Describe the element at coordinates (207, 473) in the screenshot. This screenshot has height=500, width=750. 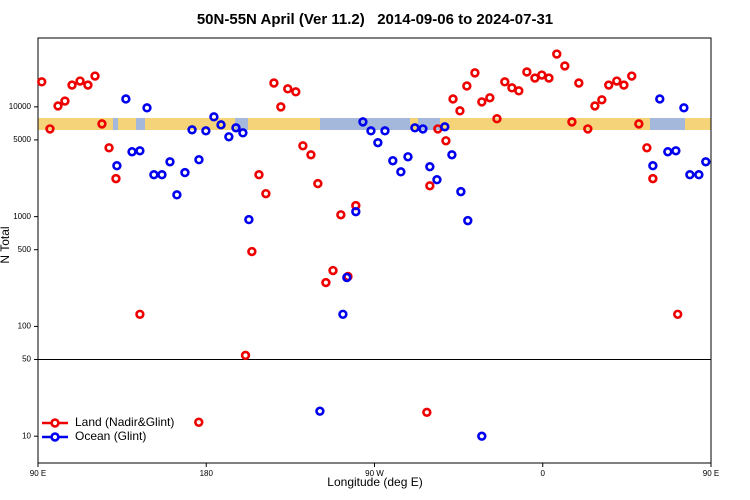
I see `x-tick-label: 180` at that location.